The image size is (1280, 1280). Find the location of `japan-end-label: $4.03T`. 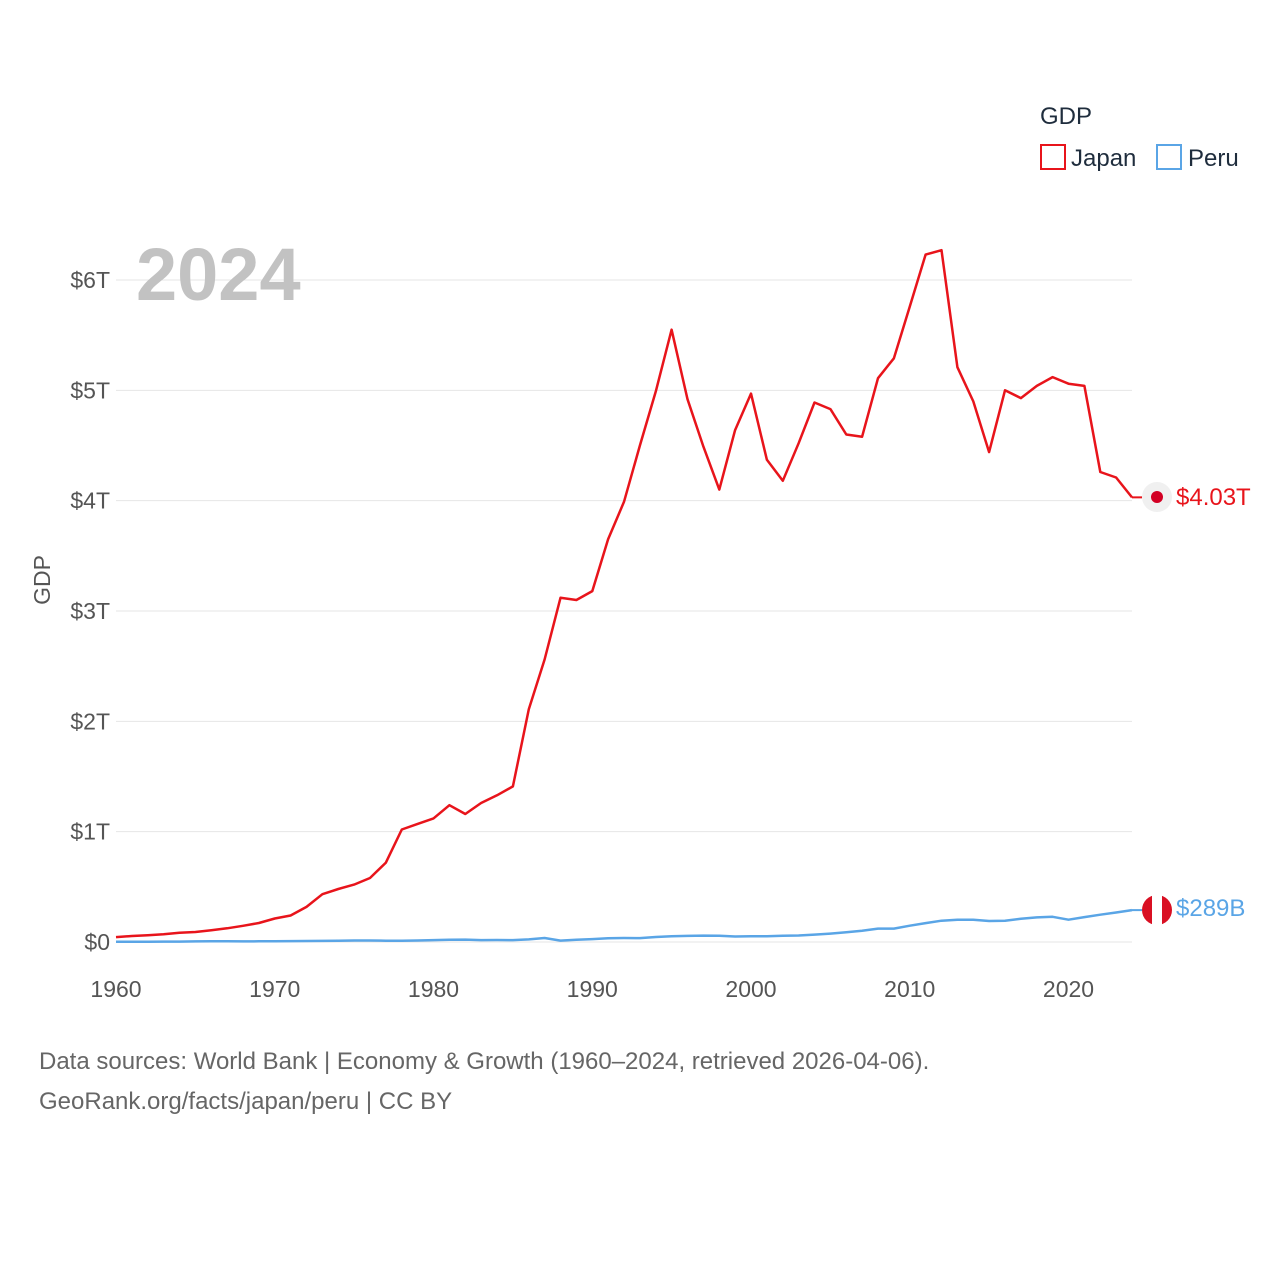

japan-end-label: $4.03T is located at coordinates (1213, 497).